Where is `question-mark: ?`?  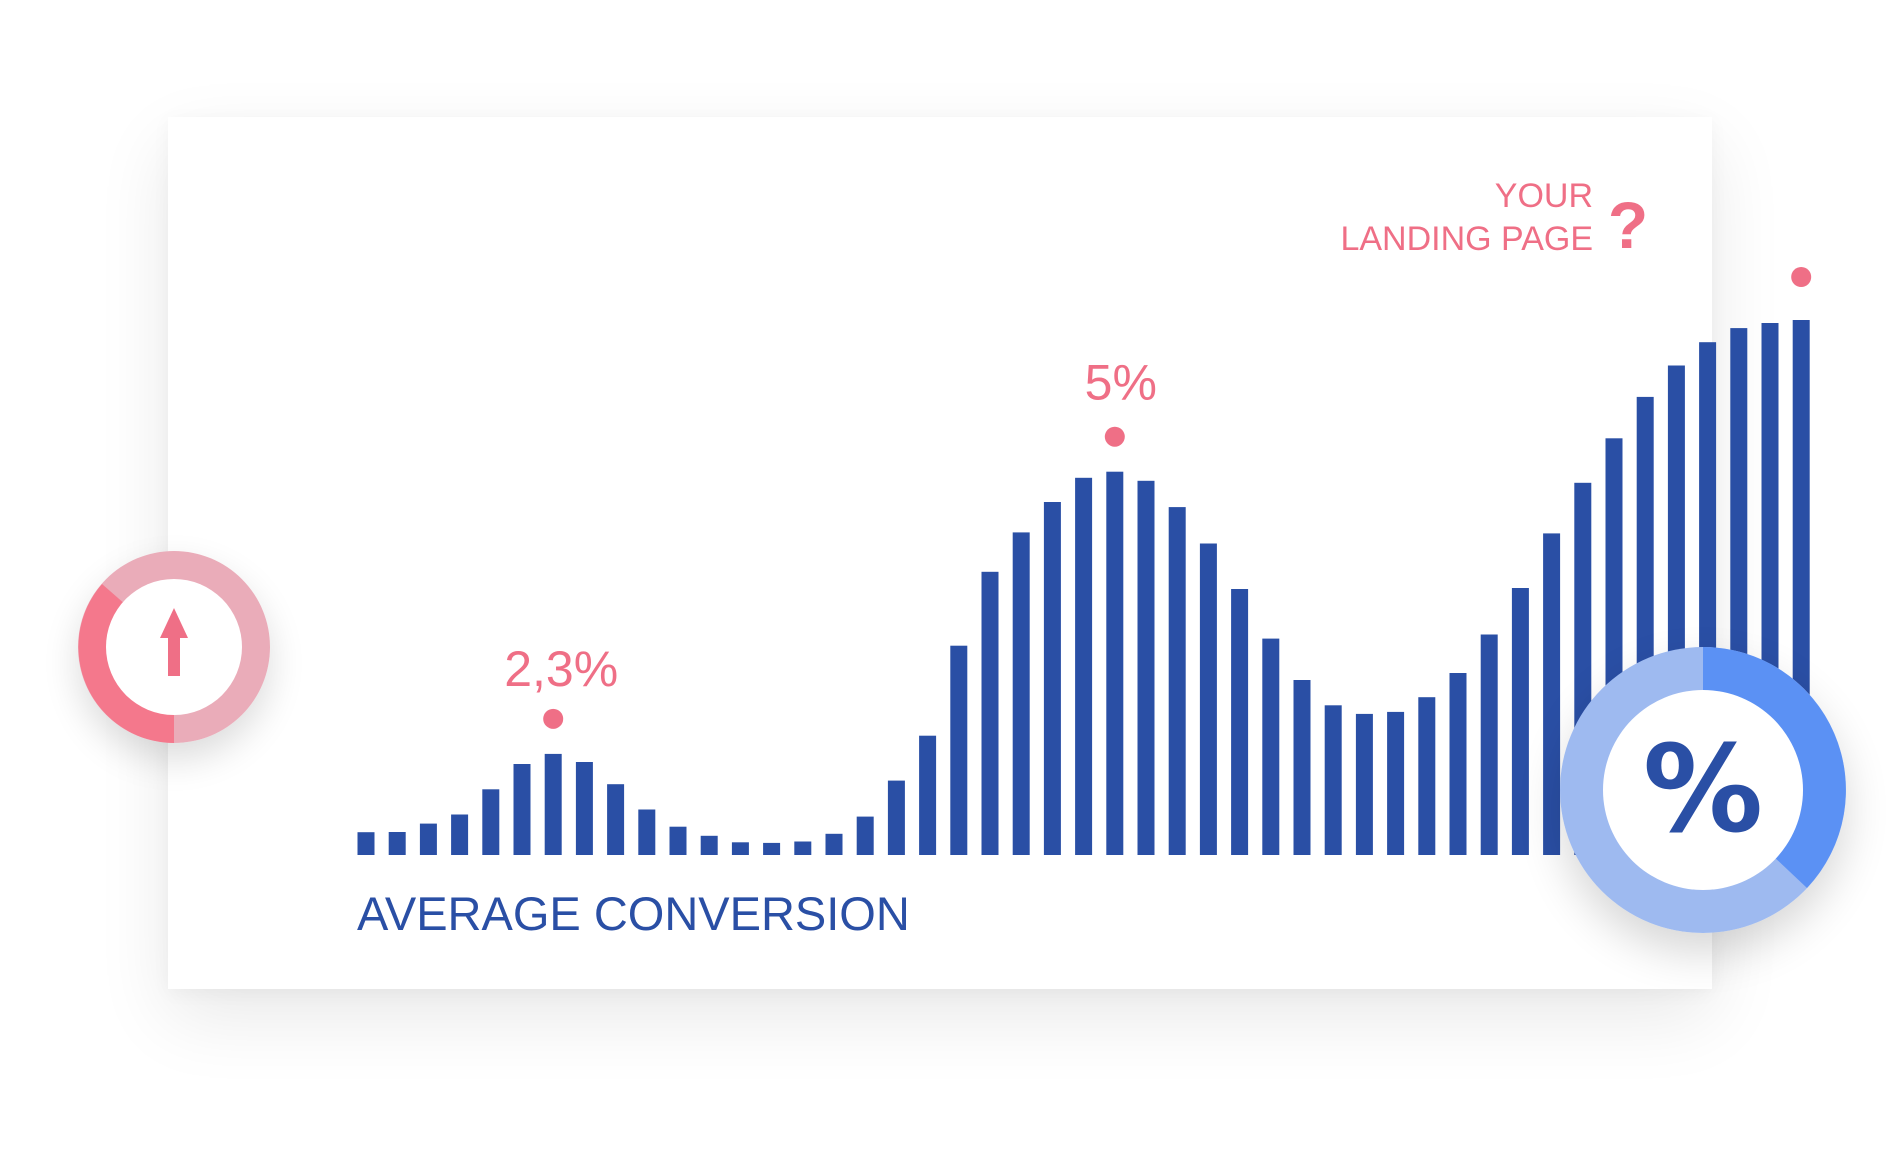 question-mark: ? is located at coordinates (1628, 225).